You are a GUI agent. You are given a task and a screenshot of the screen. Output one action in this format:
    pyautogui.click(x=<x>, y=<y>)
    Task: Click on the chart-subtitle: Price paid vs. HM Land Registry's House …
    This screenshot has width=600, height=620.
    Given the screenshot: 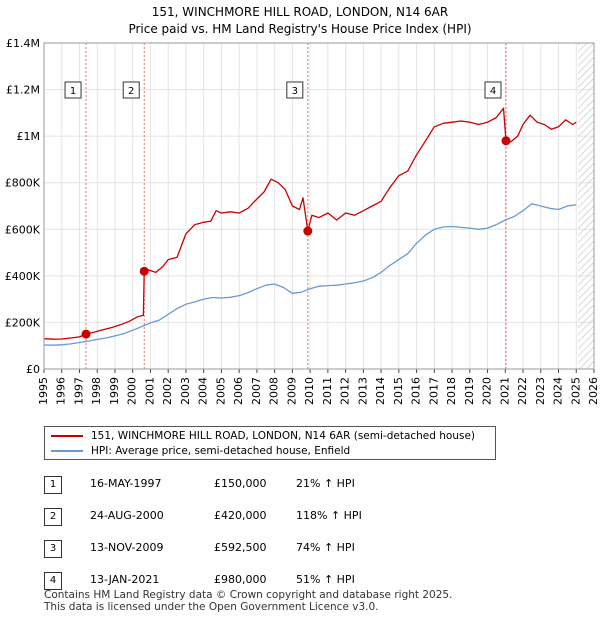 What is the action you would take?
    pyautogui.click(x=299, y=29)
    